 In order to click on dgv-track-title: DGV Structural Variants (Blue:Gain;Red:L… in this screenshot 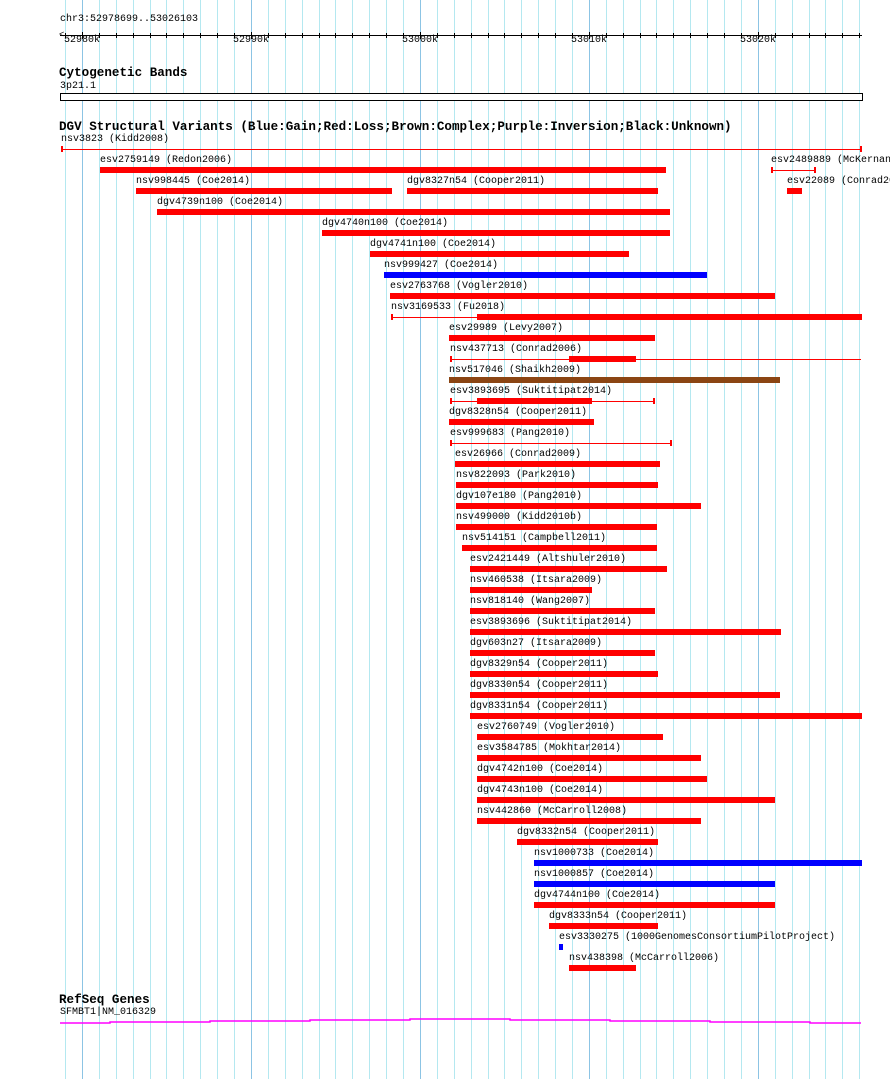, I will do `click(395, 127)`.